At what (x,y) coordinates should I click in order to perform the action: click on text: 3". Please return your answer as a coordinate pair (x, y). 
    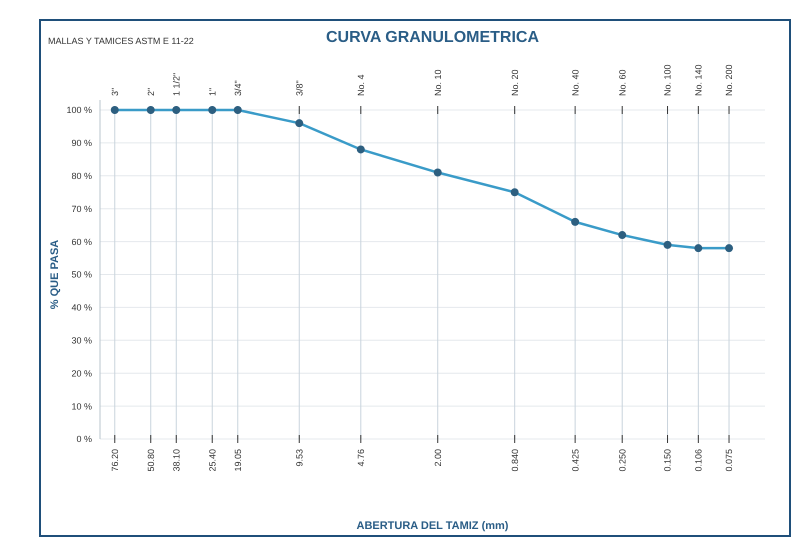
    Looking at the image, I should click on (115, 92).